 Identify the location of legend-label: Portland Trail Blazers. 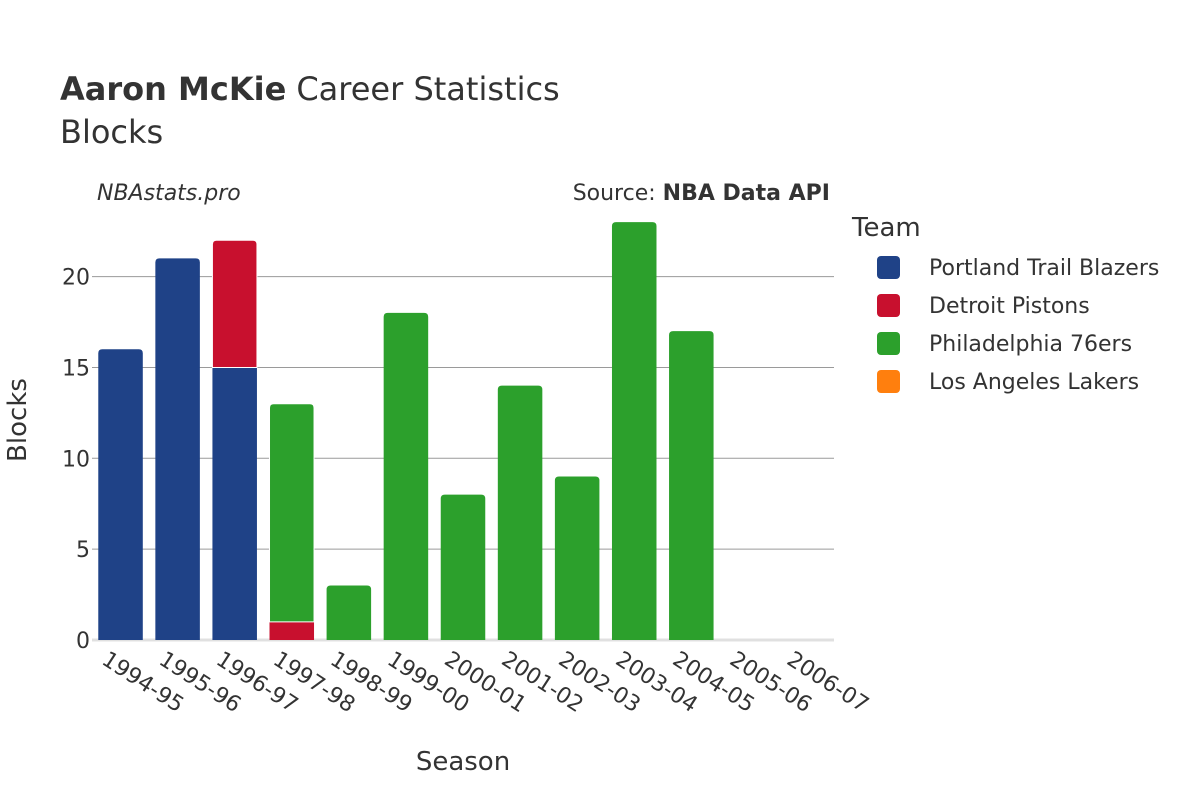
(1044, 268).